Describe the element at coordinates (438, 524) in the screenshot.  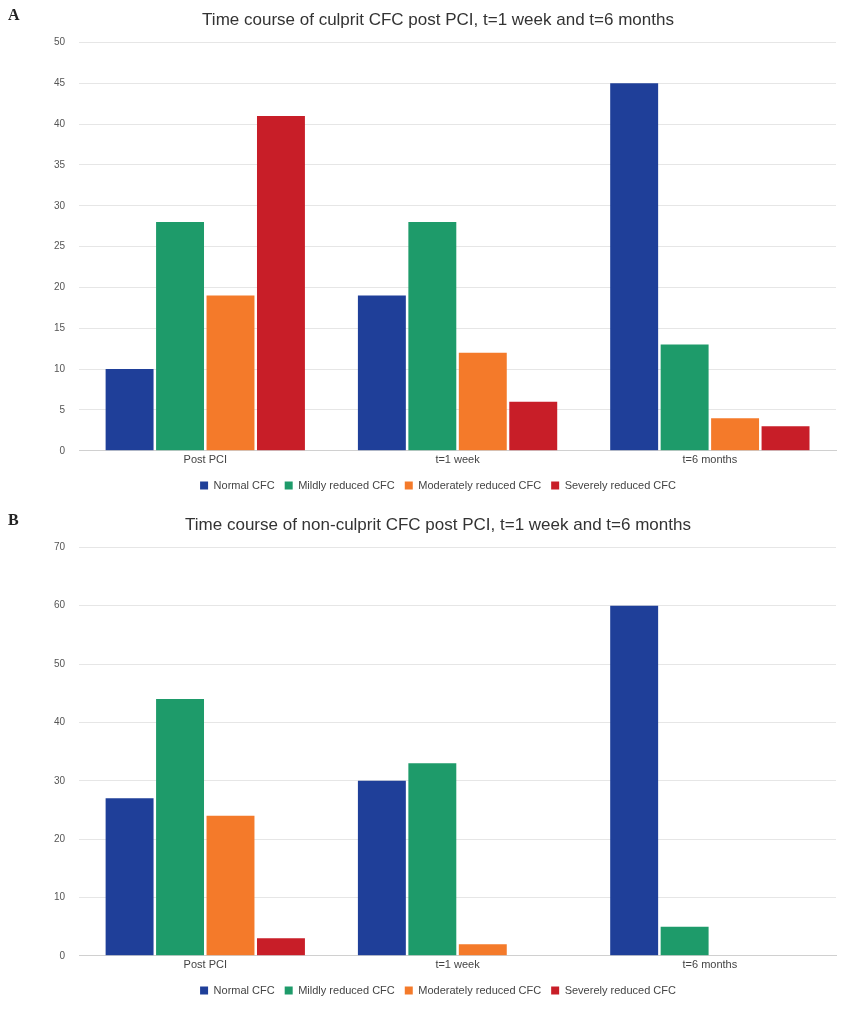
I see `chart-title: Time course of non-culprit CFC post PCI, t=1 week and t=6 months` at that location.